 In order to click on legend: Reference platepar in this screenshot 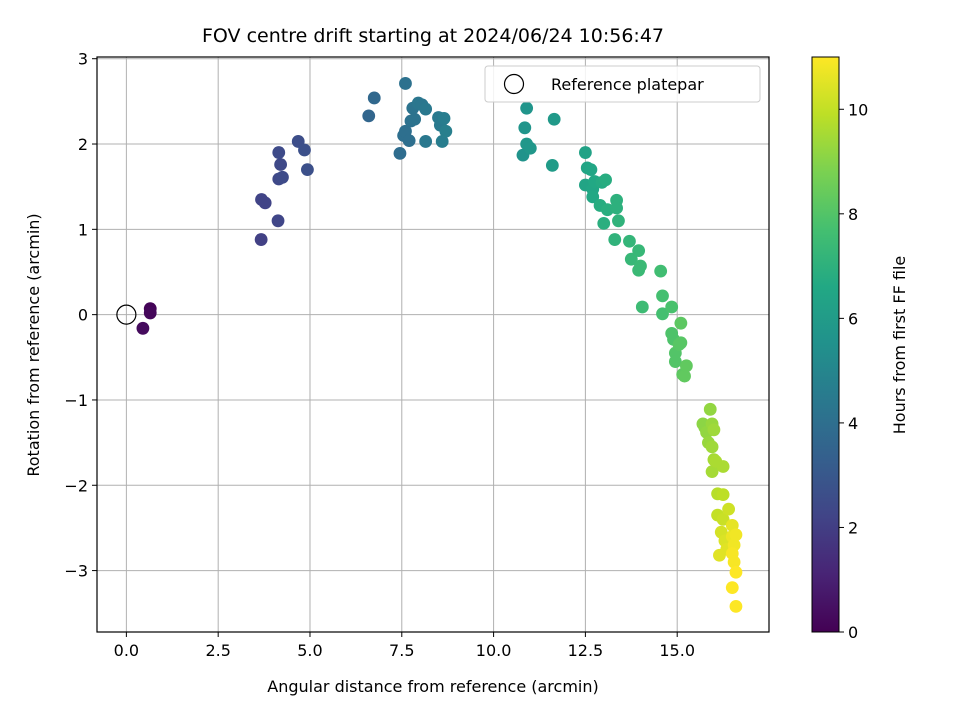, I will do `click(622, 84)`.